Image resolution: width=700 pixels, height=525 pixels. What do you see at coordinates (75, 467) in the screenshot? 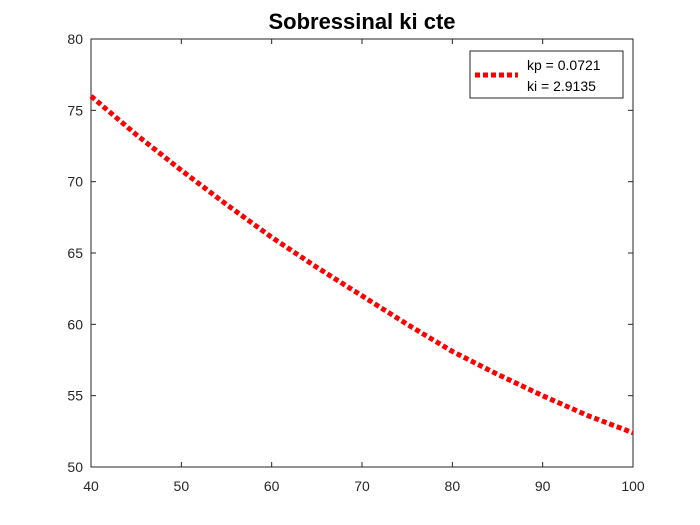
I see `y-tick-label: 50` at bounding box center [75, 467].